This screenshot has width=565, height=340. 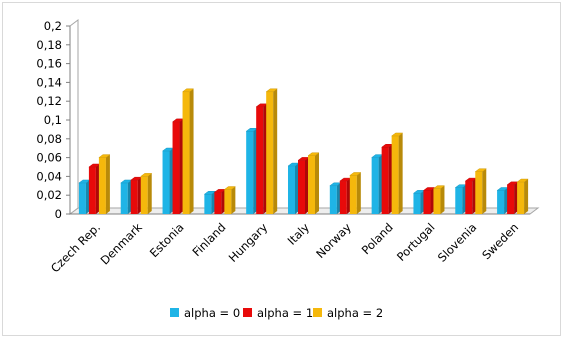 What do you see at coordinates (49, 195) in the screenshot?
I see `y-tick-label: 0,02` at bounding box center [49, 195].